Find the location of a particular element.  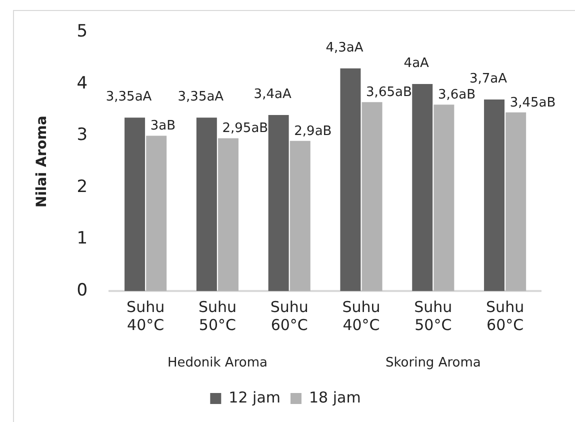

y-tick-label: 3 is located at coordinates (82, 135).